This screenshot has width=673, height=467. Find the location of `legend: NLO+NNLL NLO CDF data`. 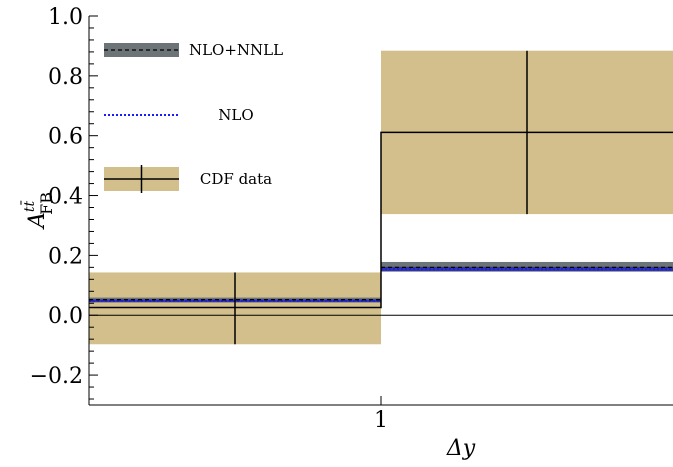

legend: NLO+NNLL NLO CDF data is located at coordinates (193, 117).